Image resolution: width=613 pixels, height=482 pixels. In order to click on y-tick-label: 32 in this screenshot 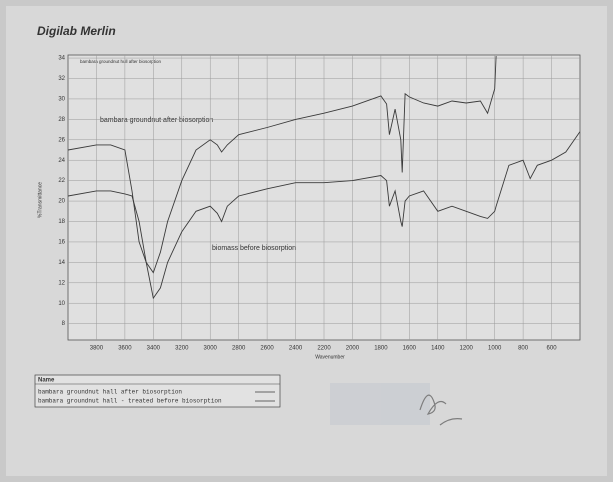, I will do `click(61, 79)`.